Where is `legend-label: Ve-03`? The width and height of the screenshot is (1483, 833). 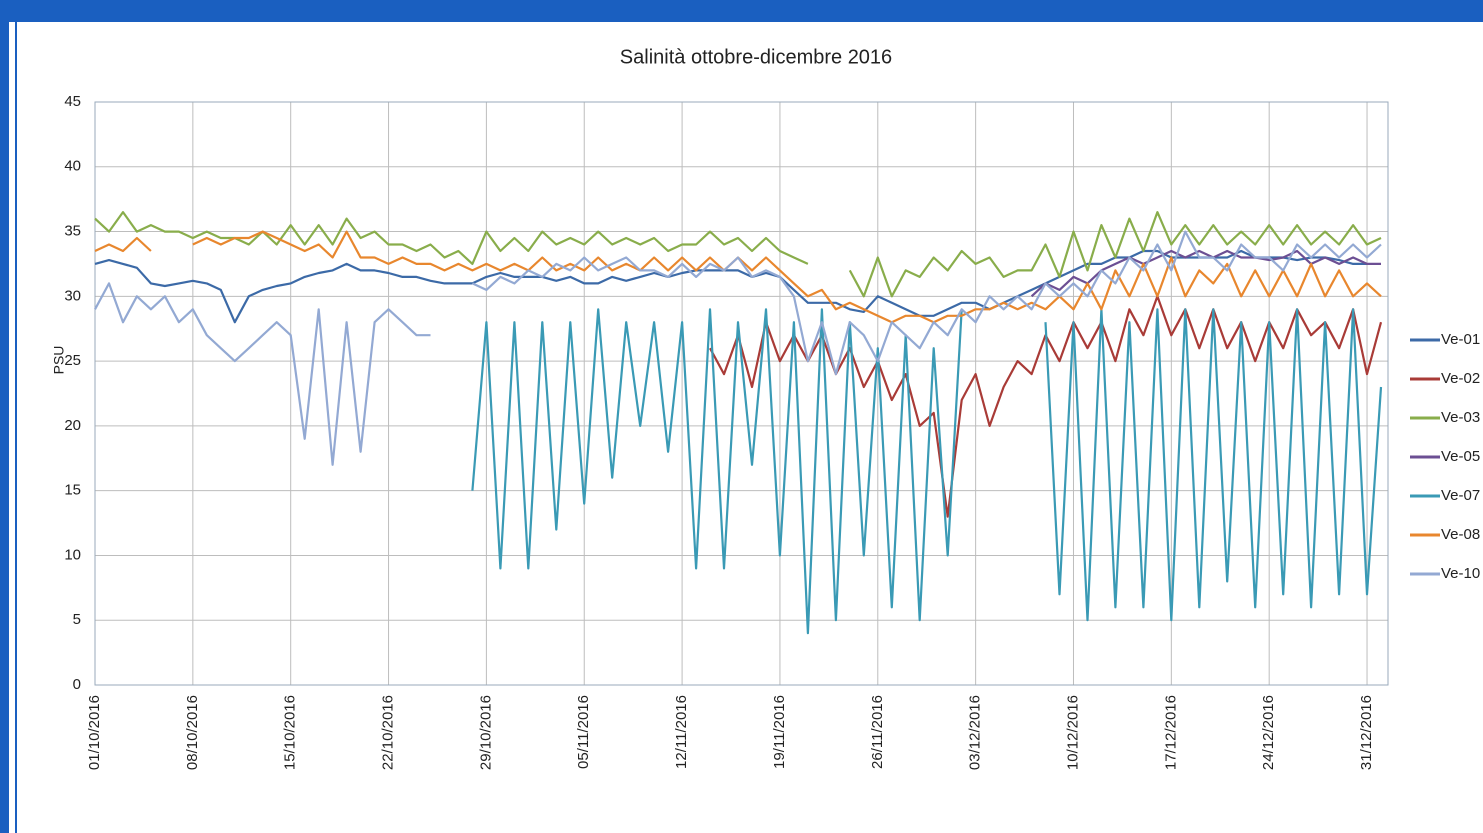 legend-label: Ve-03 is located at coordinates (1460, 417).